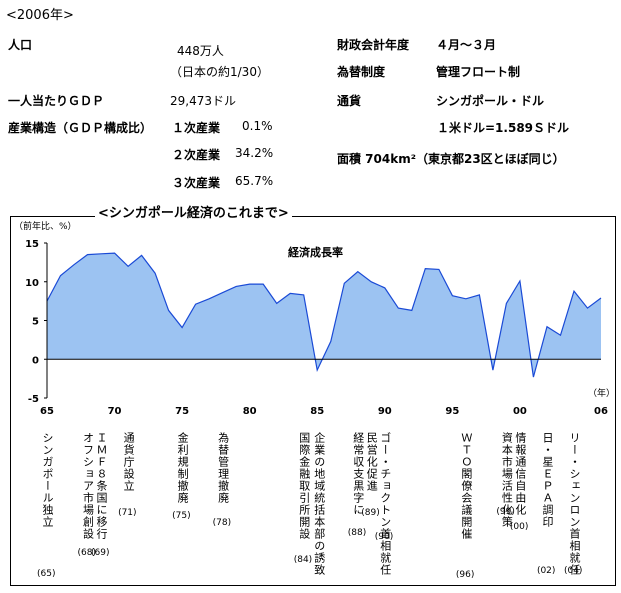 This screenshot has width=621, height=593. Describe the element at coordinates (547, 480) in the screenshot. I see `event-text: 日・星ＥＰＡ調印` at that location.